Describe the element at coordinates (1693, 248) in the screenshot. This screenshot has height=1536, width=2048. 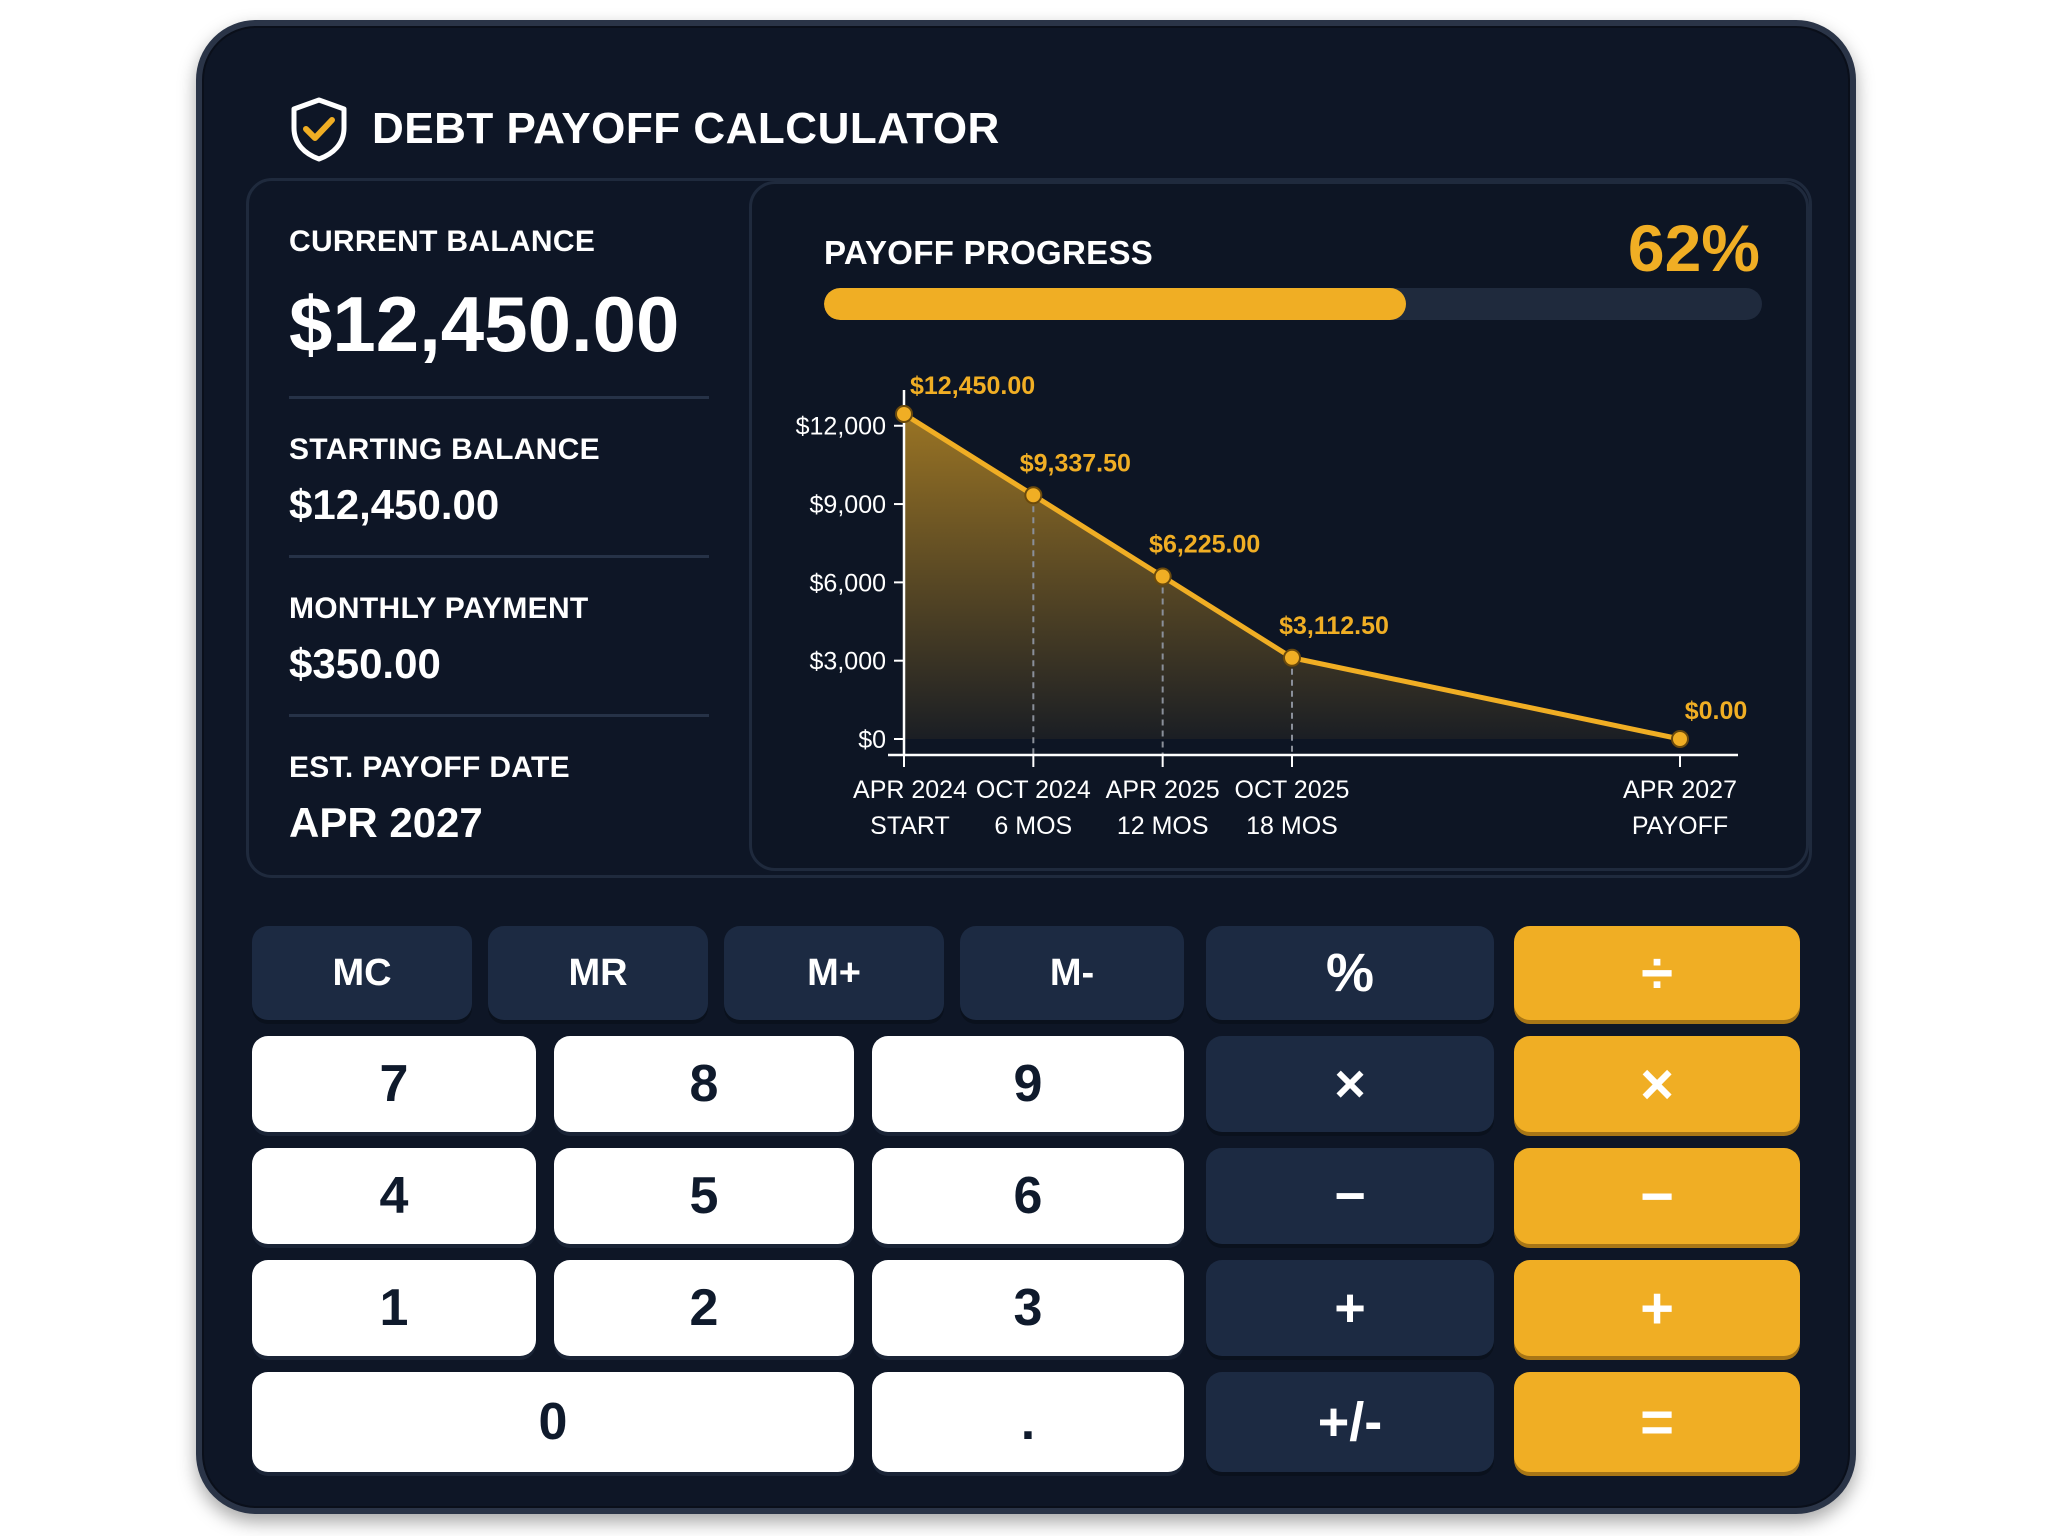
I see `progress-percent: 62%` at that location.